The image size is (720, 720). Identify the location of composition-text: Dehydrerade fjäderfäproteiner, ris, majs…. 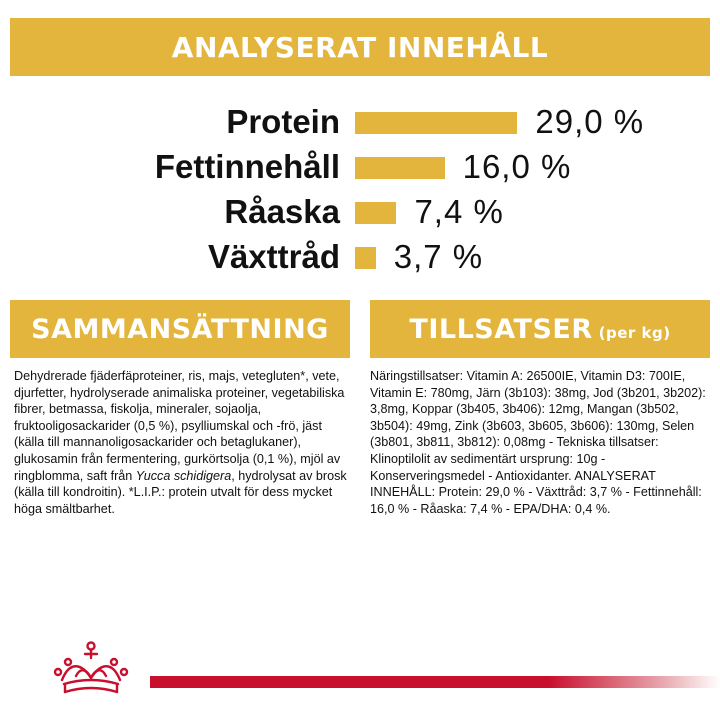
(181, 442).